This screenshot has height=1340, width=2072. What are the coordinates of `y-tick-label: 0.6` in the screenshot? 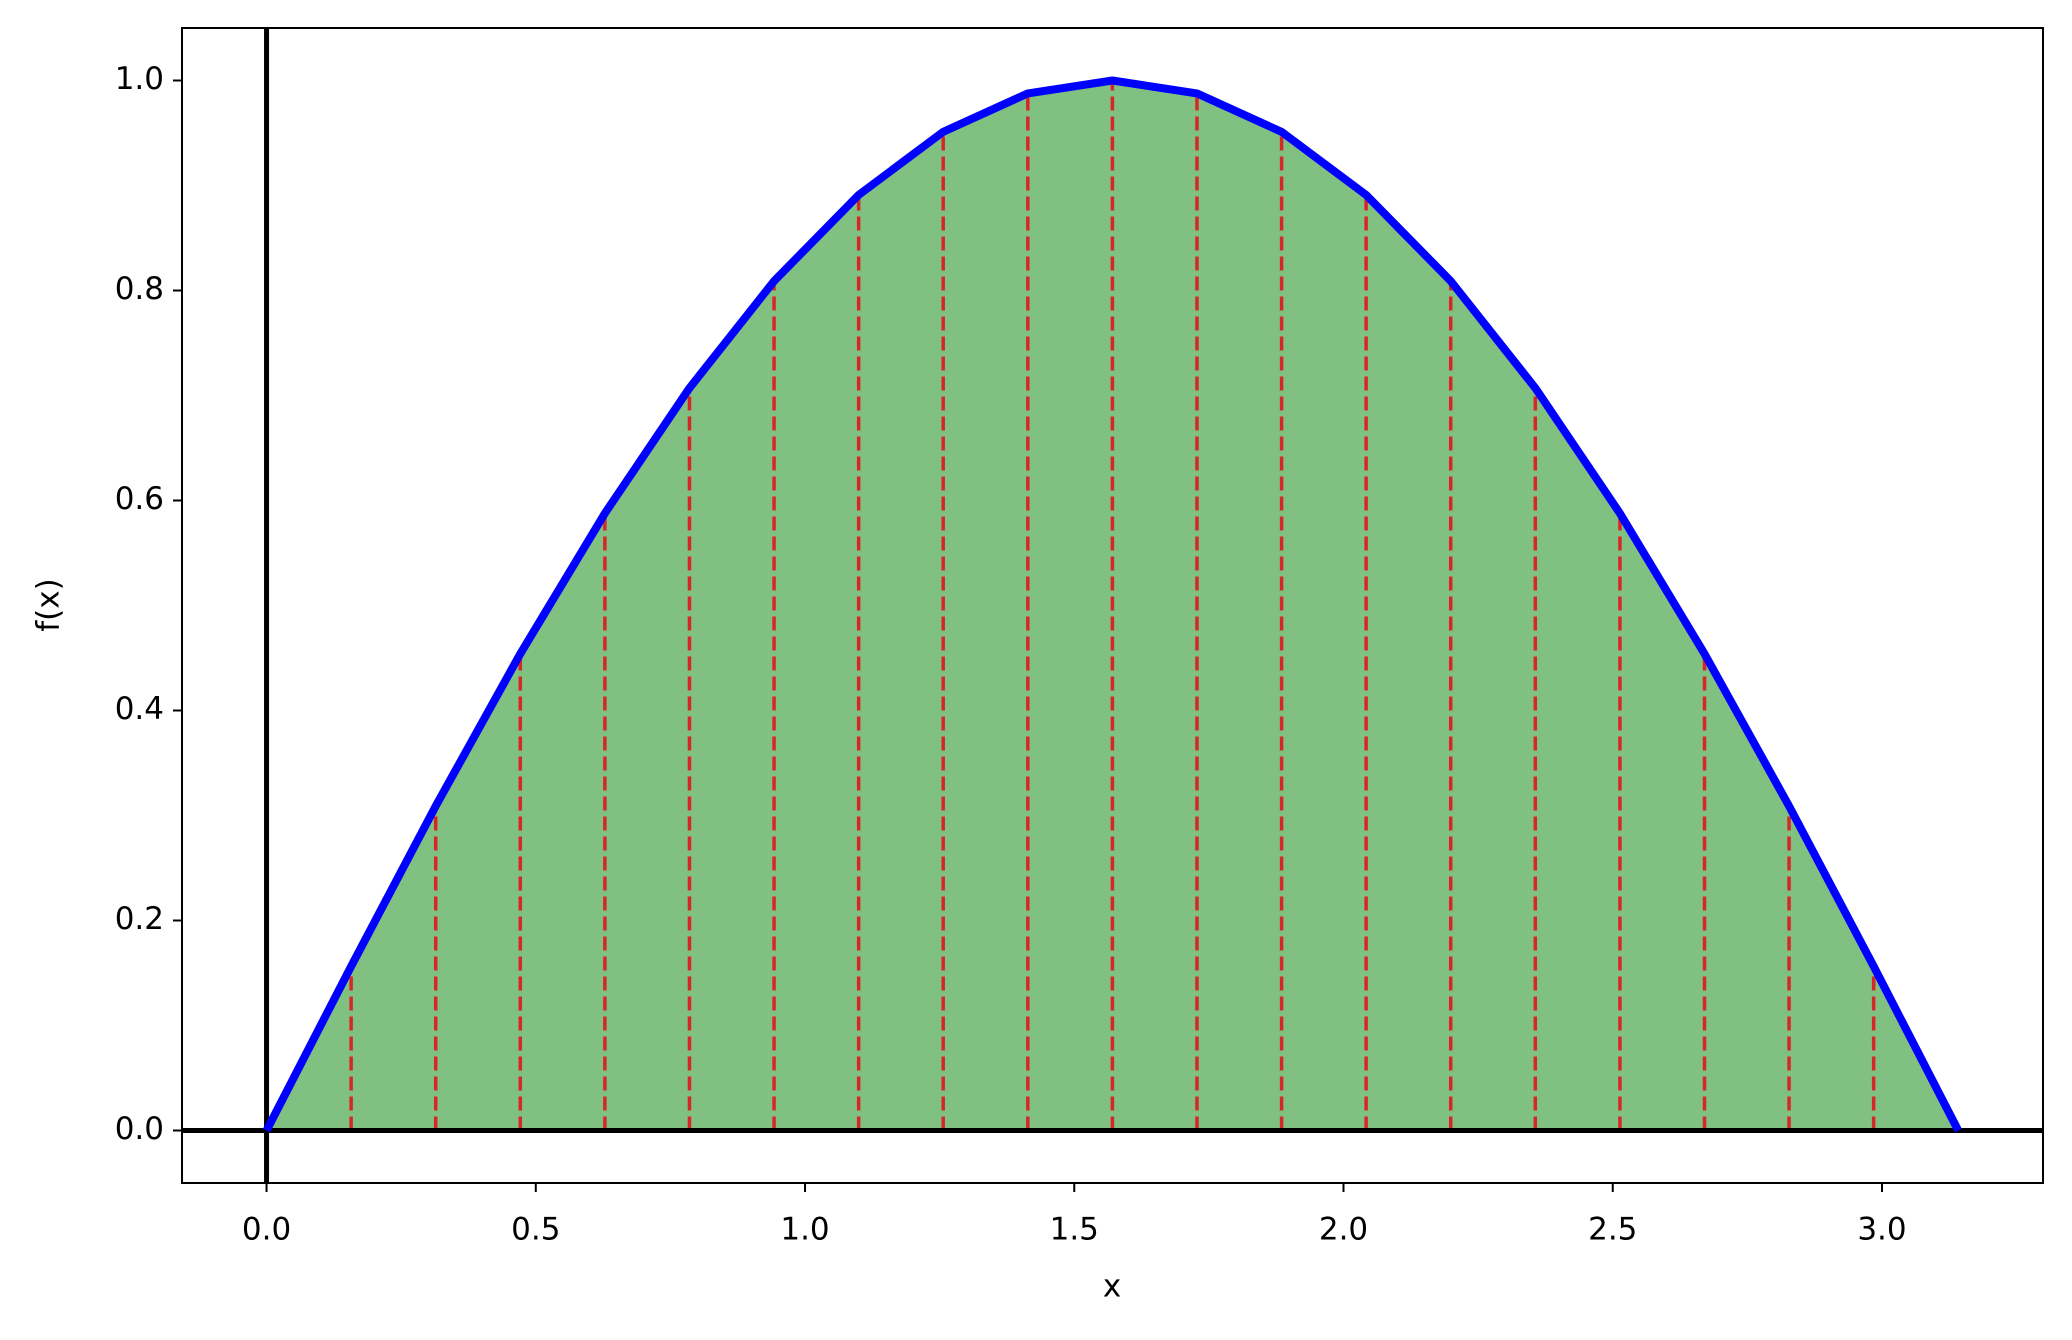 It's located at (139, 499).